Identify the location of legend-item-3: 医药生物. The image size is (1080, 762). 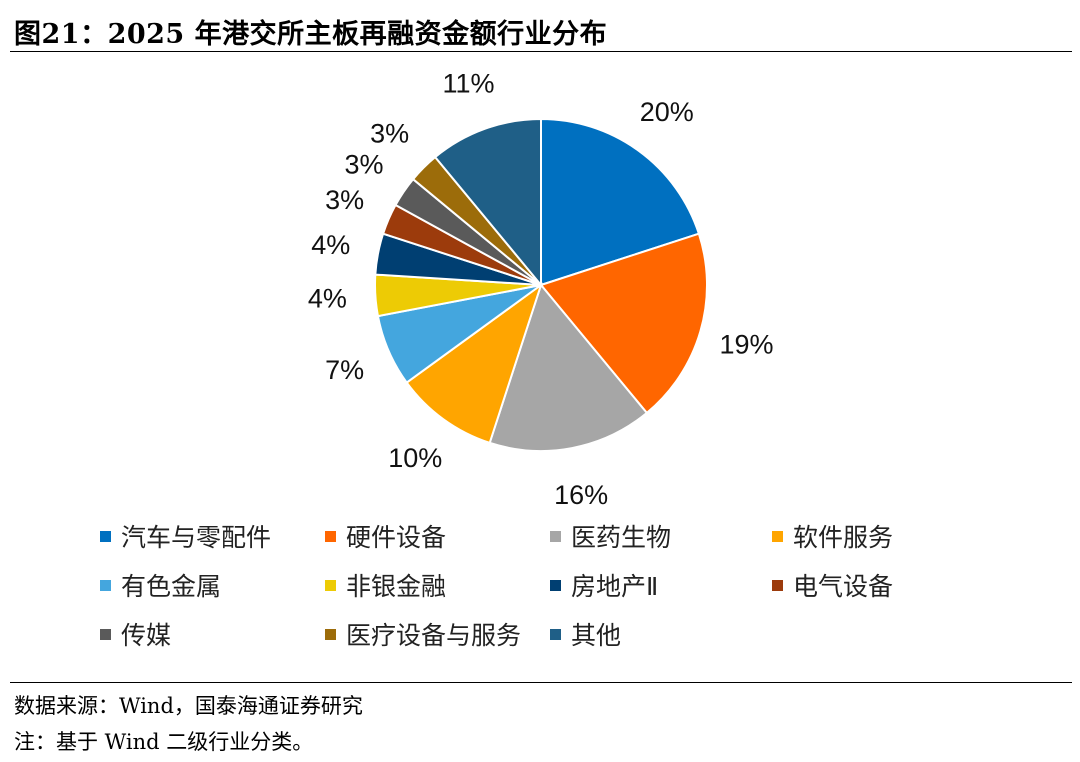
(610, 536).